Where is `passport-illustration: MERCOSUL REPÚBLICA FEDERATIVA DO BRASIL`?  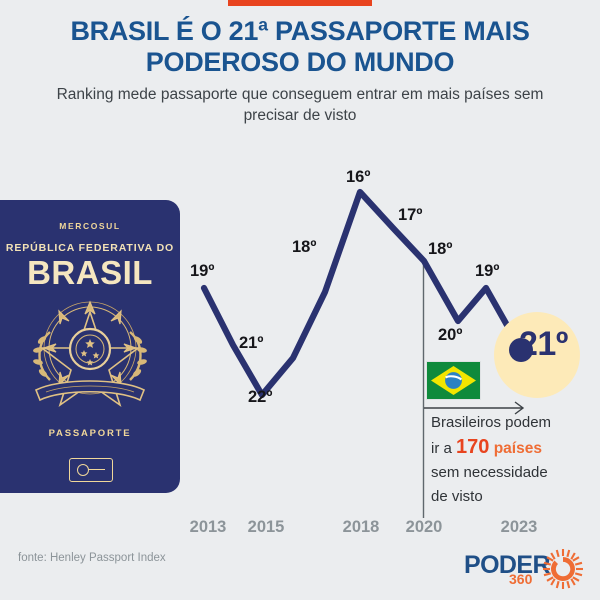 passport-illustration: MERCOSUL REPÚBLICA FEDERATIVA DO BRASIL is located at coordinates (90, 346).